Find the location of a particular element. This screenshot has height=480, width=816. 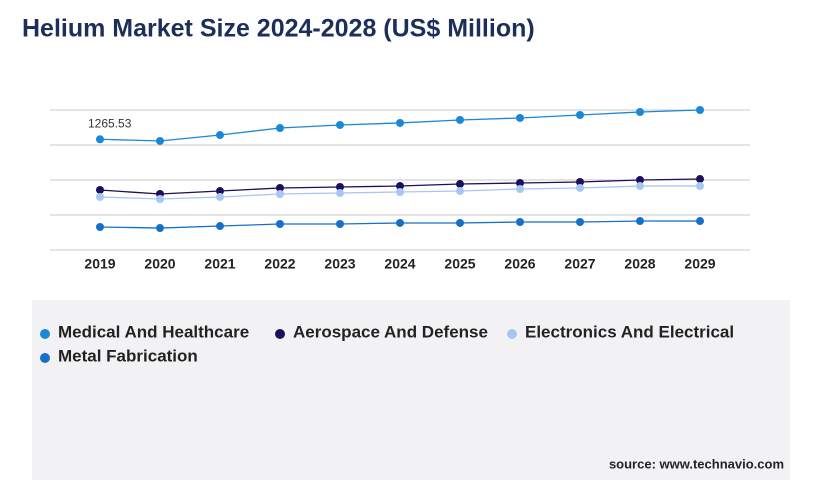

x-tick-label: 2023 is located at coordinates (339, 264).